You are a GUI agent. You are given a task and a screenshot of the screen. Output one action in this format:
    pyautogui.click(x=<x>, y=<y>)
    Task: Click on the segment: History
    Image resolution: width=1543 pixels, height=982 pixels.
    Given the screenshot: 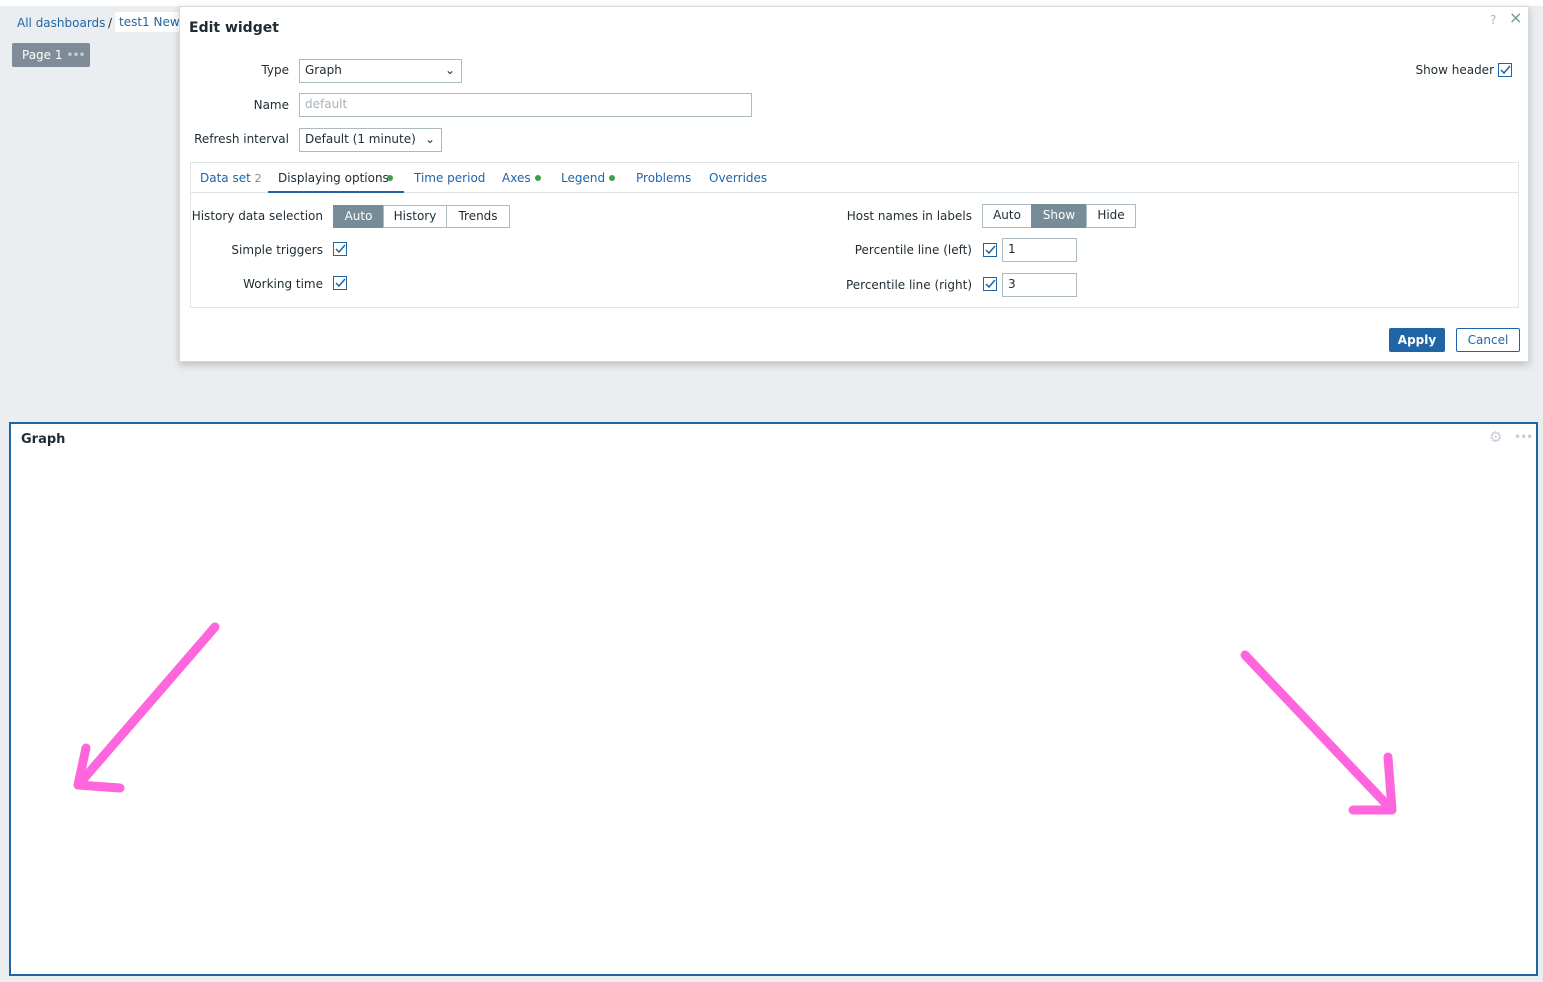 What is the action you would take?
    pyautogui.click(x=415, y=216)
    